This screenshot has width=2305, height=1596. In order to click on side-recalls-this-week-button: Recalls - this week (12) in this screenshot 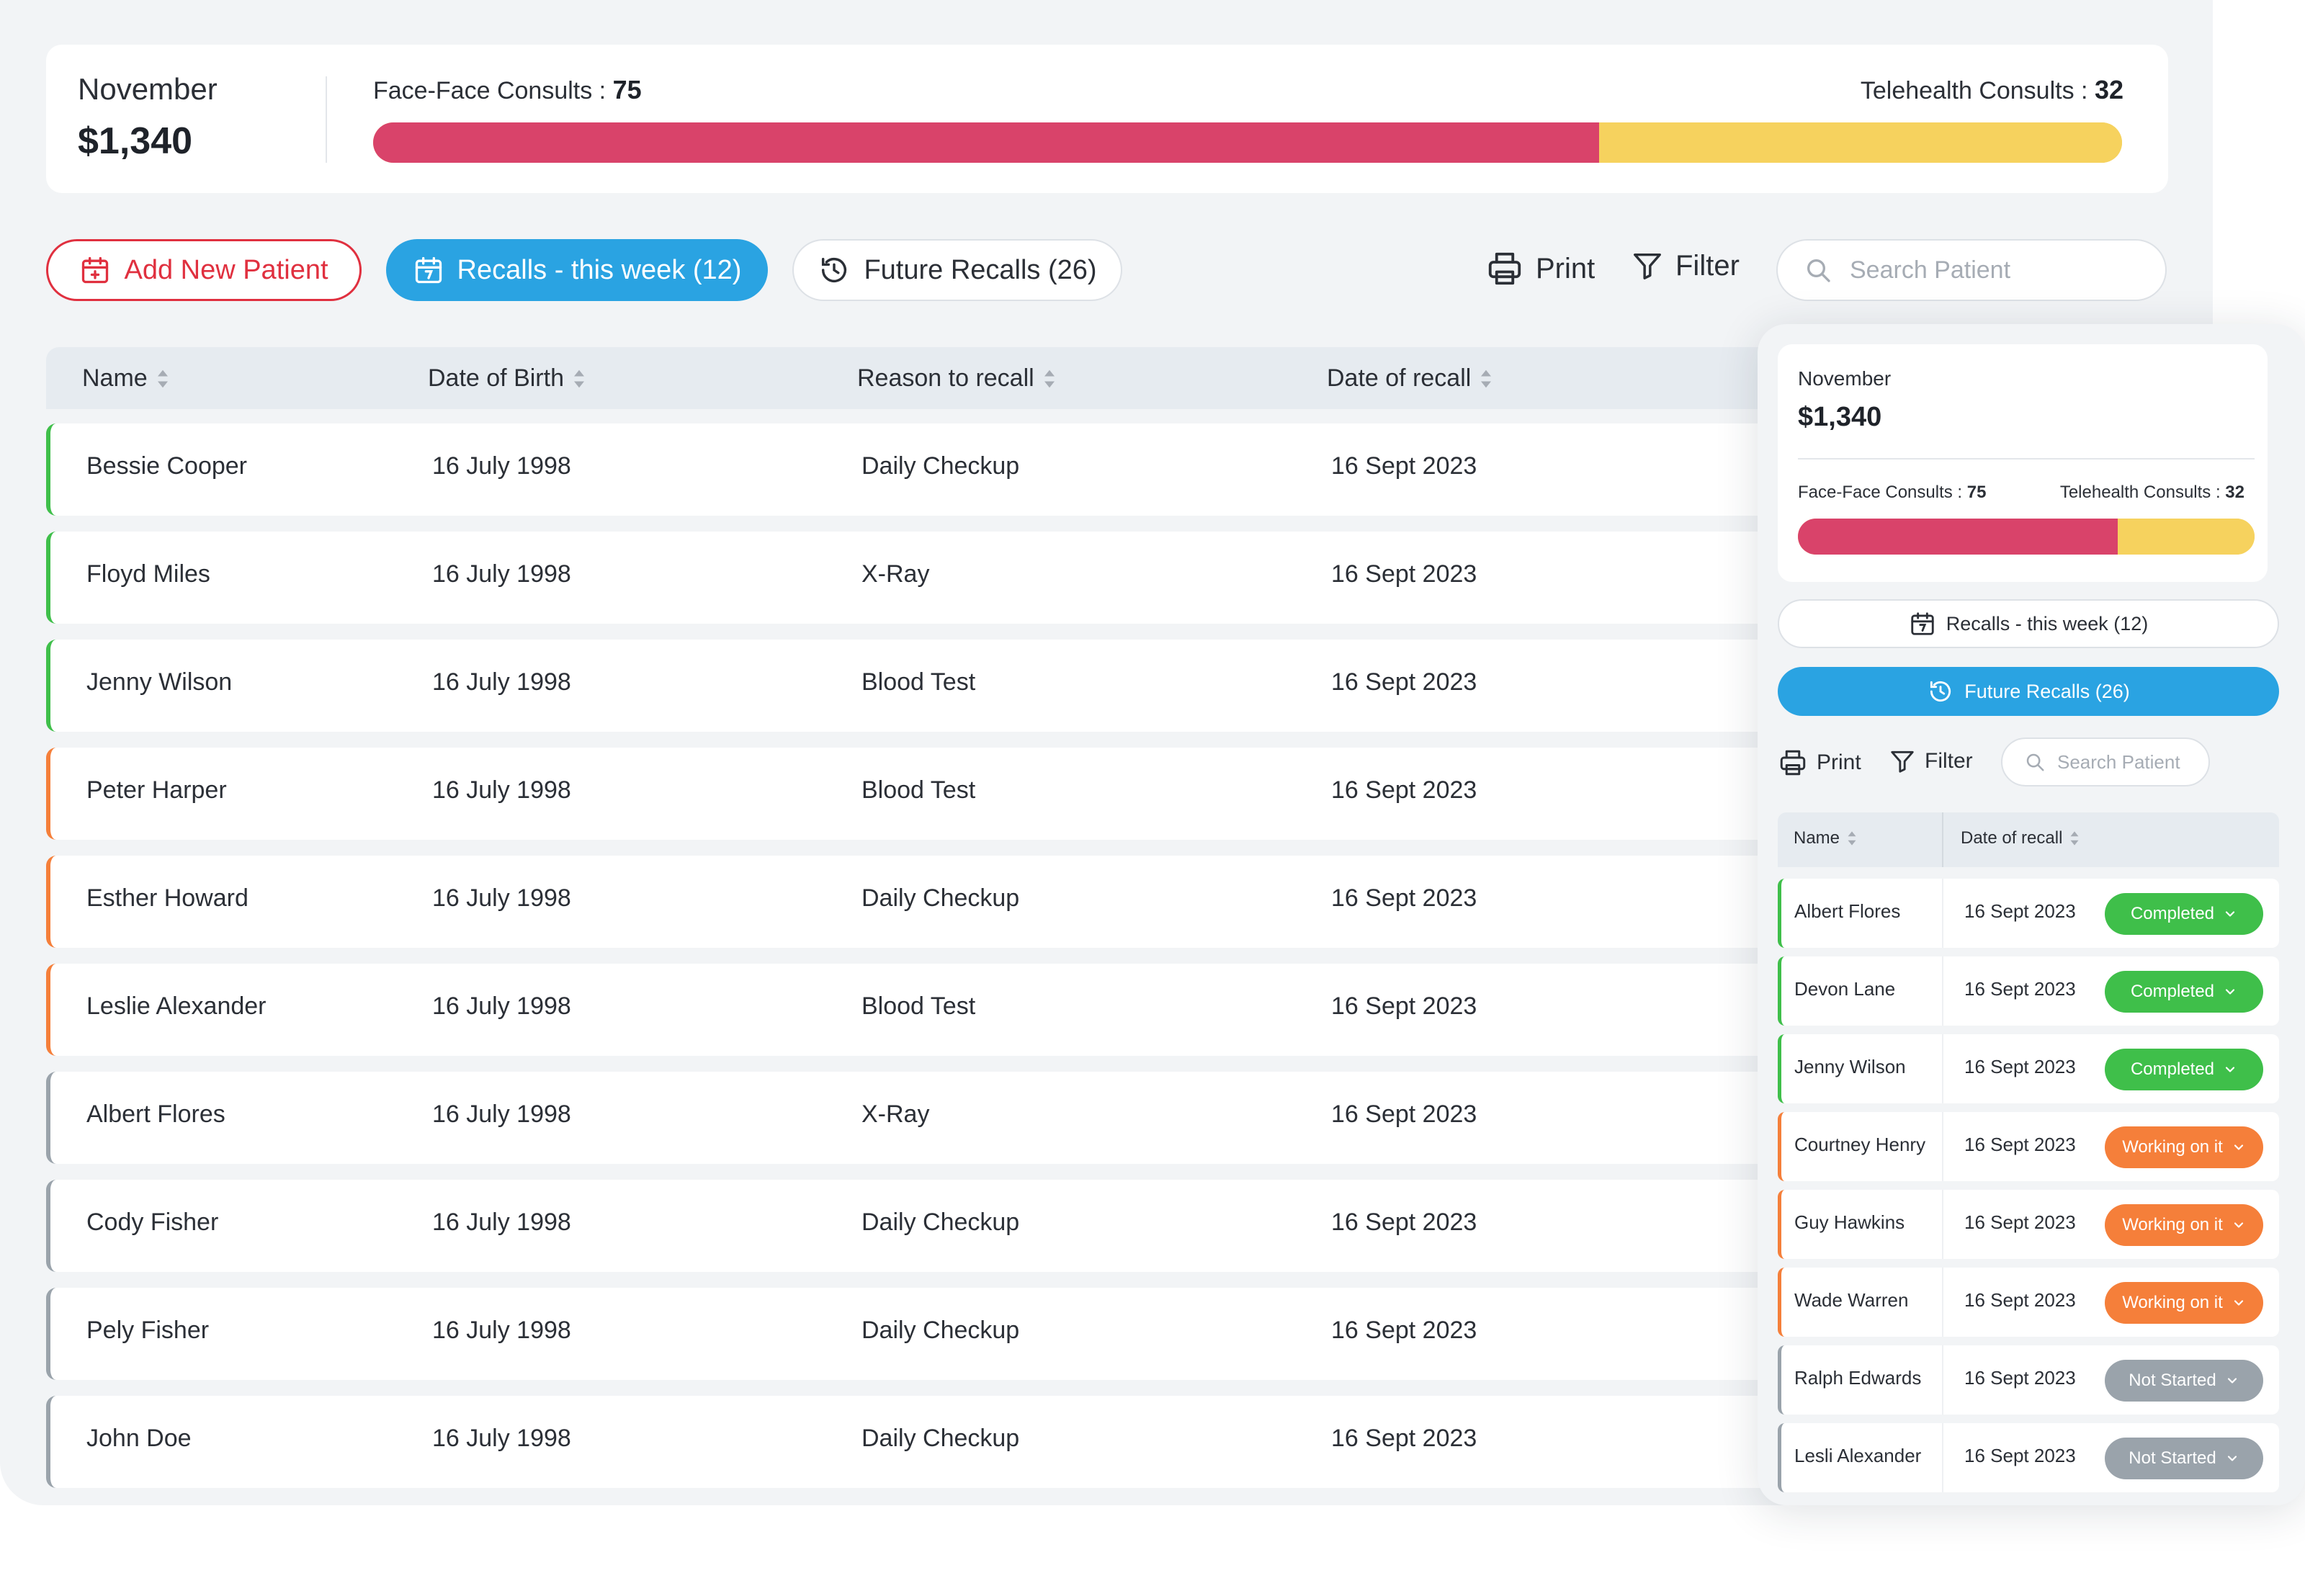, I will do `click(2028, 623)`.